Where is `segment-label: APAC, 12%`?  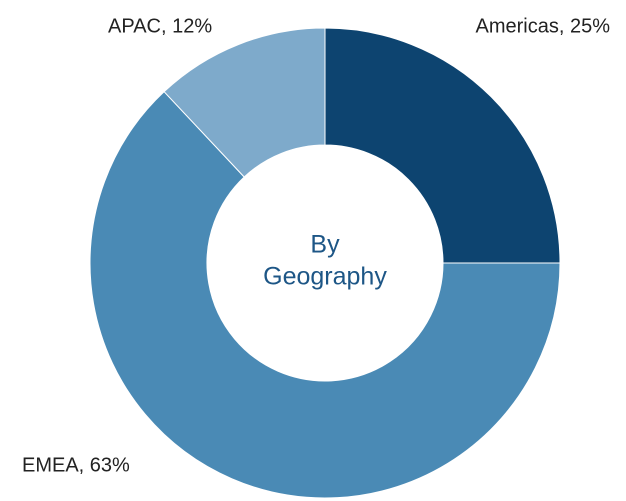 segment-label: APAC, 12% is located at coordinates (160, 26).